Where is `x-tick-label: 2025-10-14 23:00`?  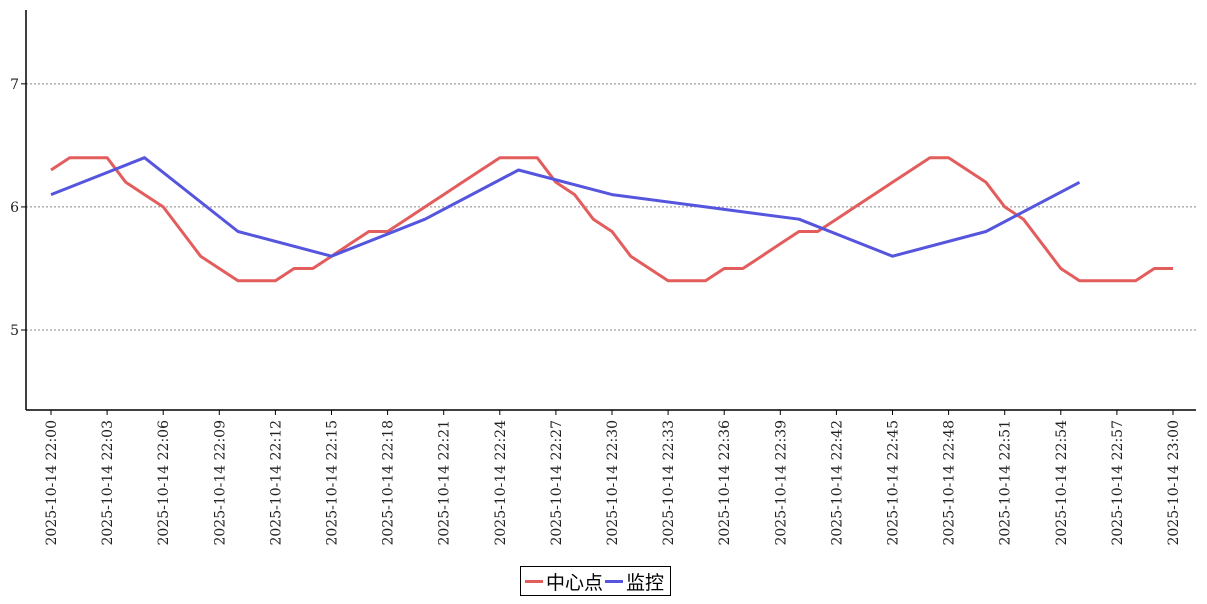
x-tick-label: 2025-10-14 23:00 is located at coordinates (1174, 483).